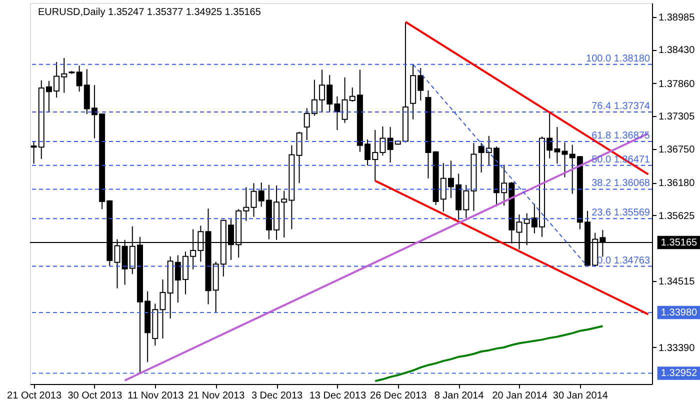 This screenshot has height=402, width=700. What do you see at coordinates (459, 396) in the screenshot?
I see `x-tick-label: 8 Jan 2014` at bounding box center [459, 396].